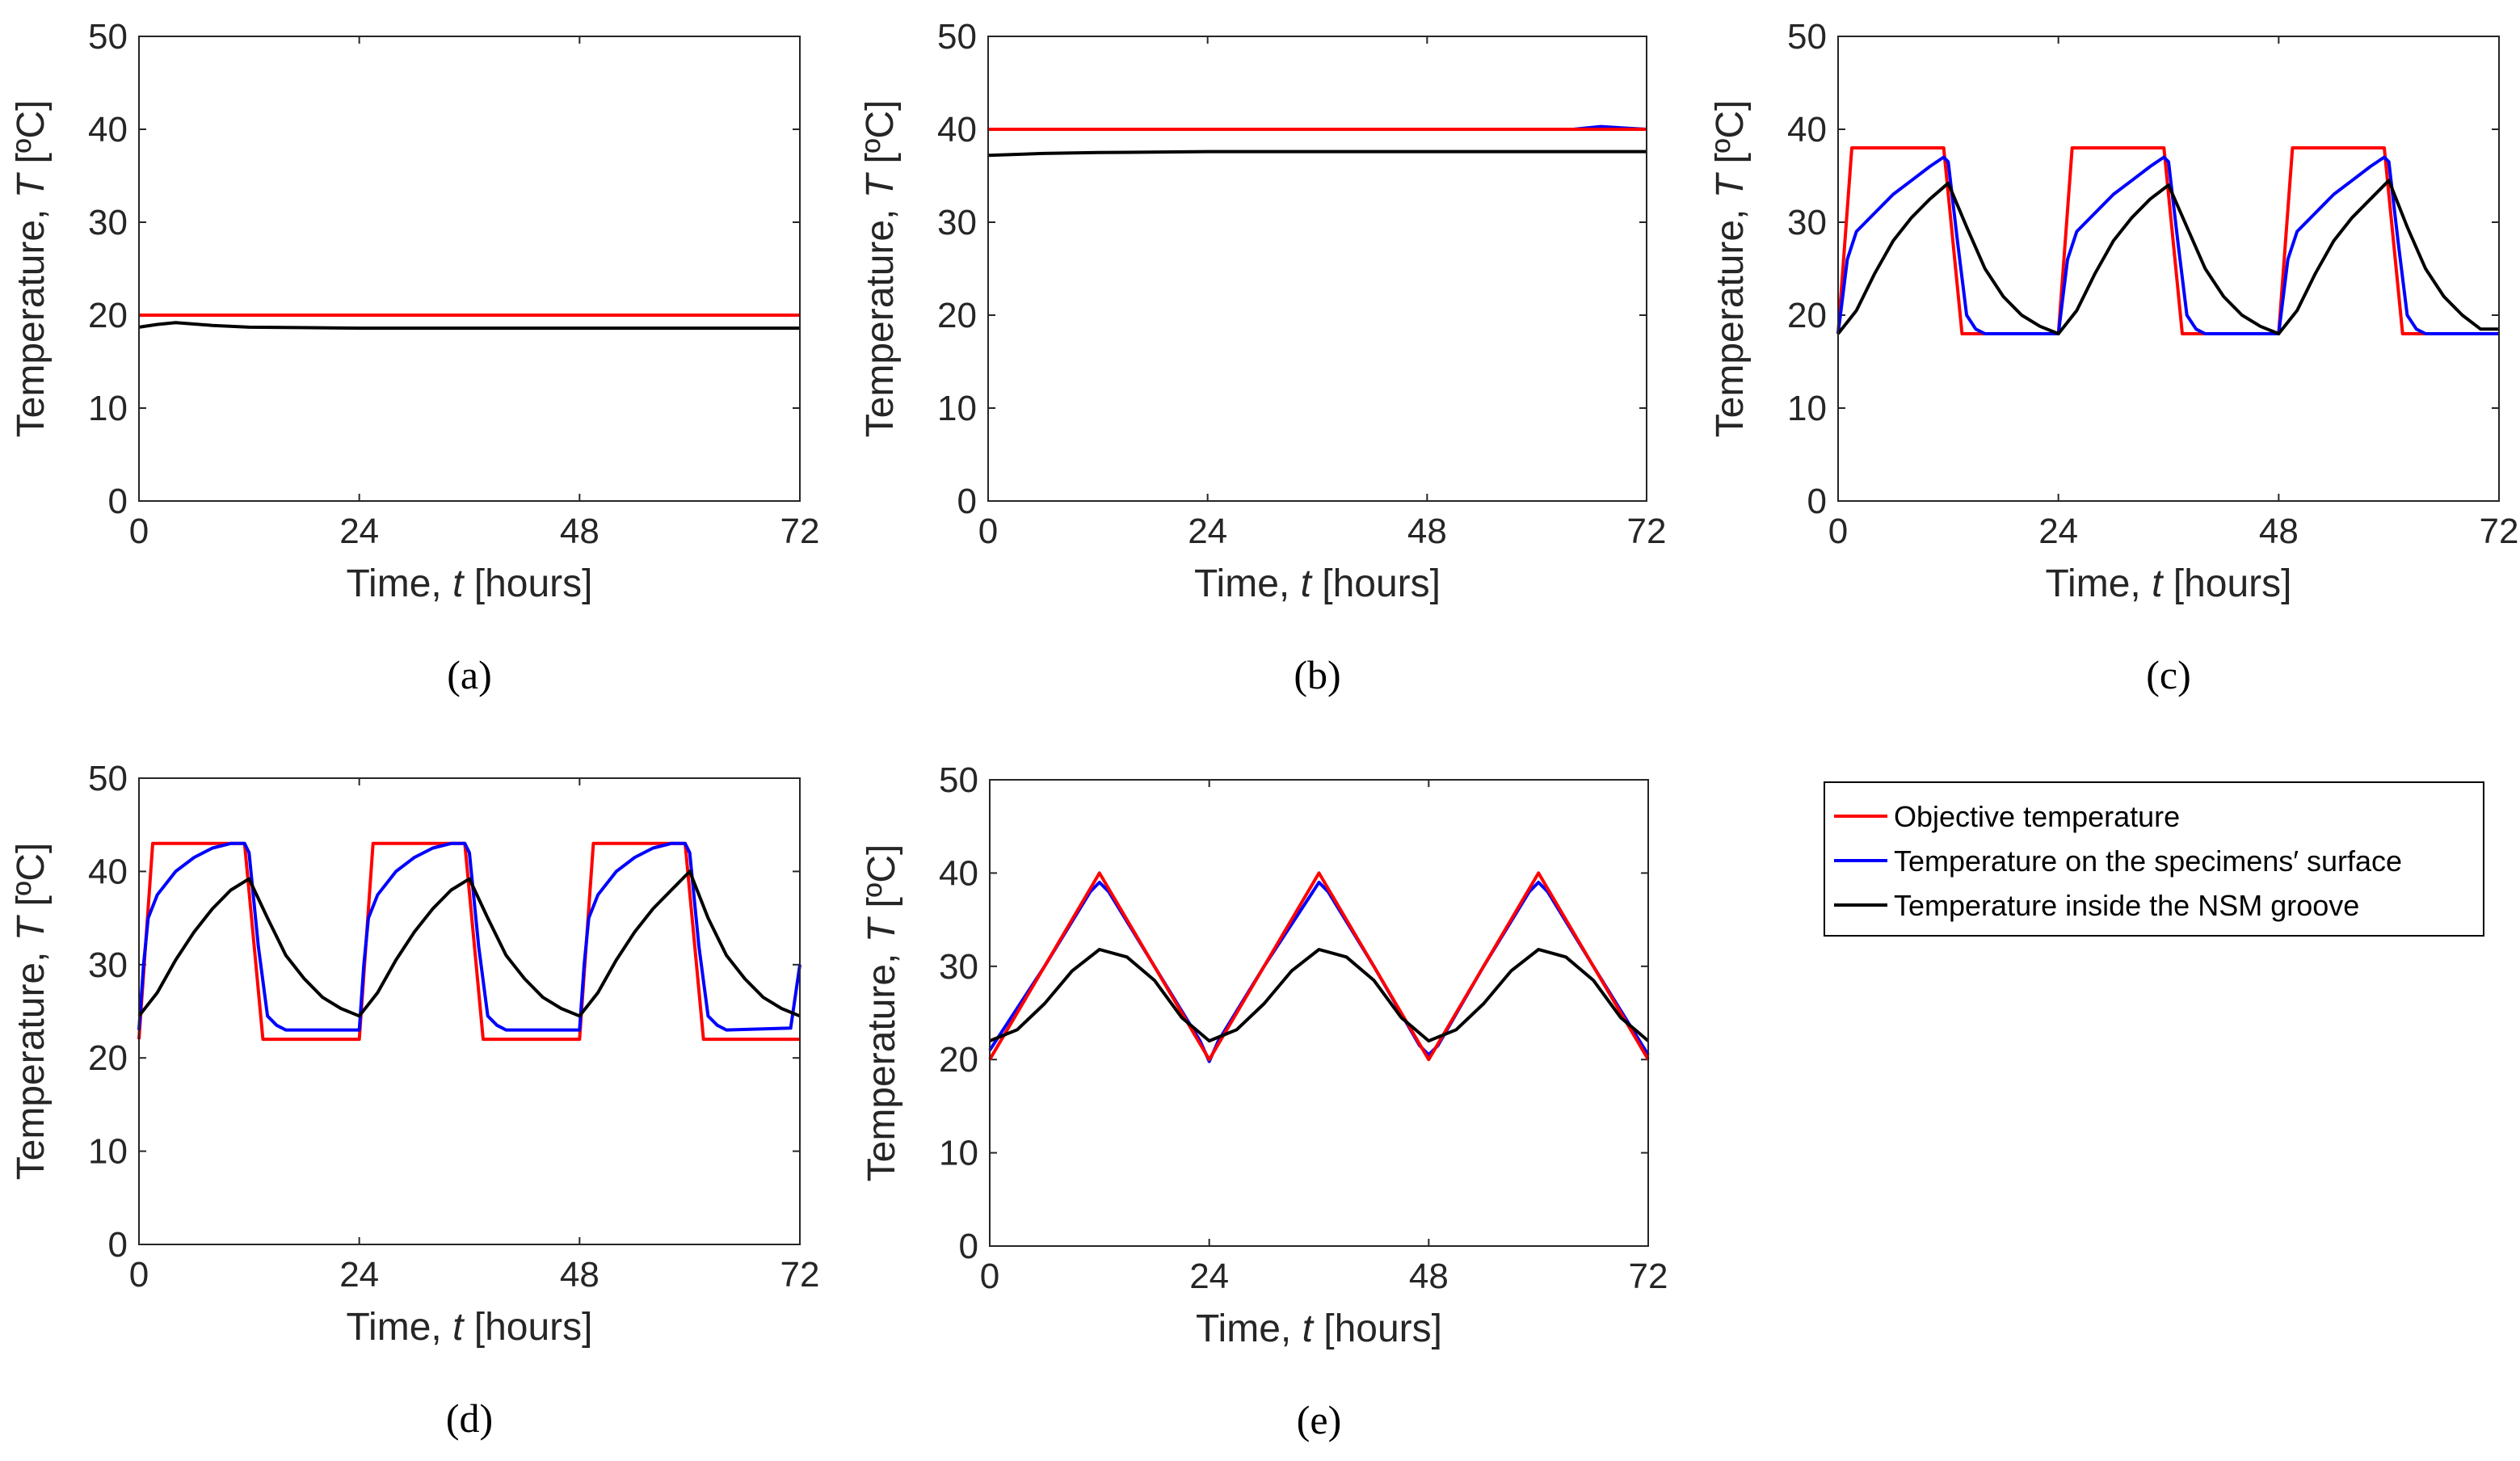  Describe the element at coordinates (2037, 816) in the screenshot. I see `legend-label-objective: Objective temperature` at that location.